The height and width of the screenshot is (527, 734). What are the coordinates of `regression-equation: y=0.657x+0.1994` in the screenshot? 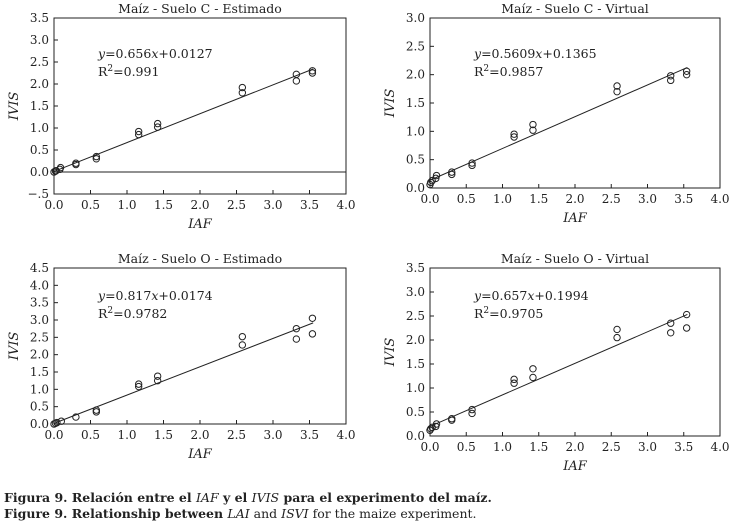 It's located at (531, 295).